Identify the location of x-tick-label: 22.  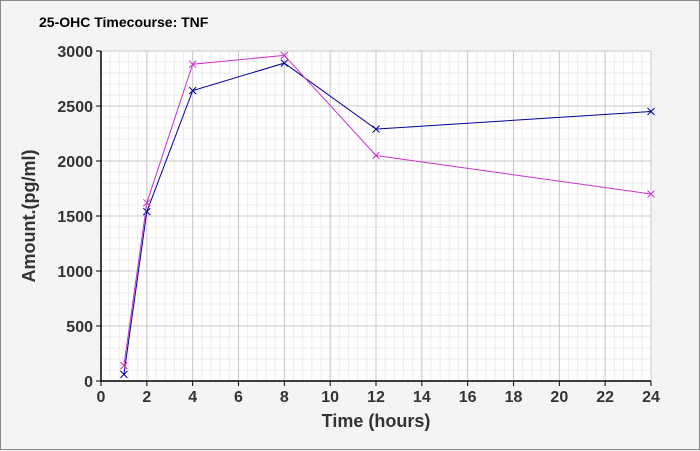
(605, 397).